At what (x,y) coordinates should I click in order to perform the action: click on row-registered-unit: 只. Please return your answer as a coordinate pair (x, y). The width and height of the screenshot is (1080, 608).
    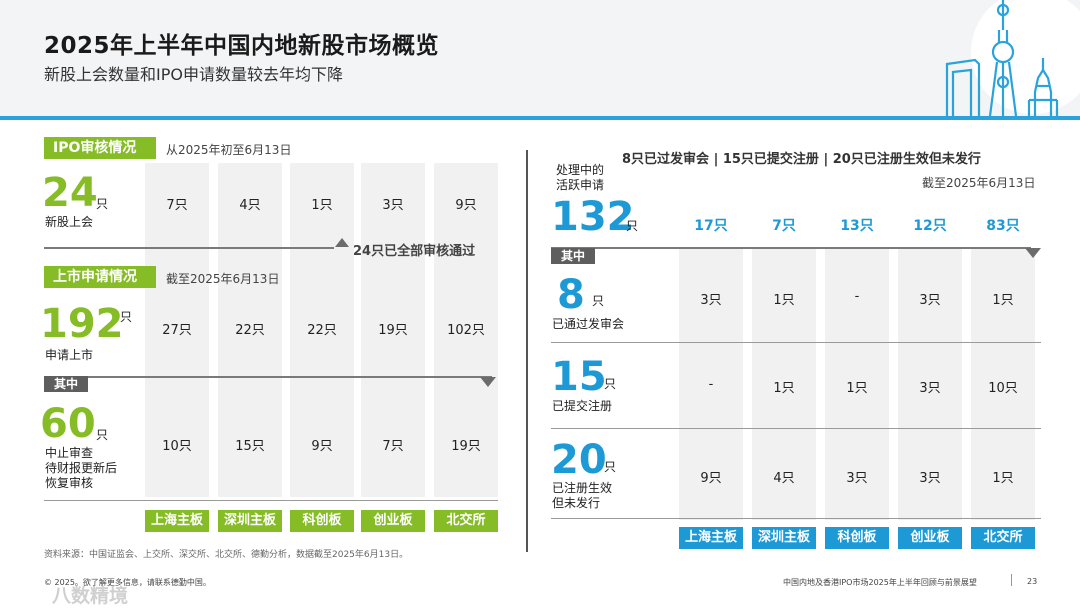
    Looking at the image, I should click on (610, 467).